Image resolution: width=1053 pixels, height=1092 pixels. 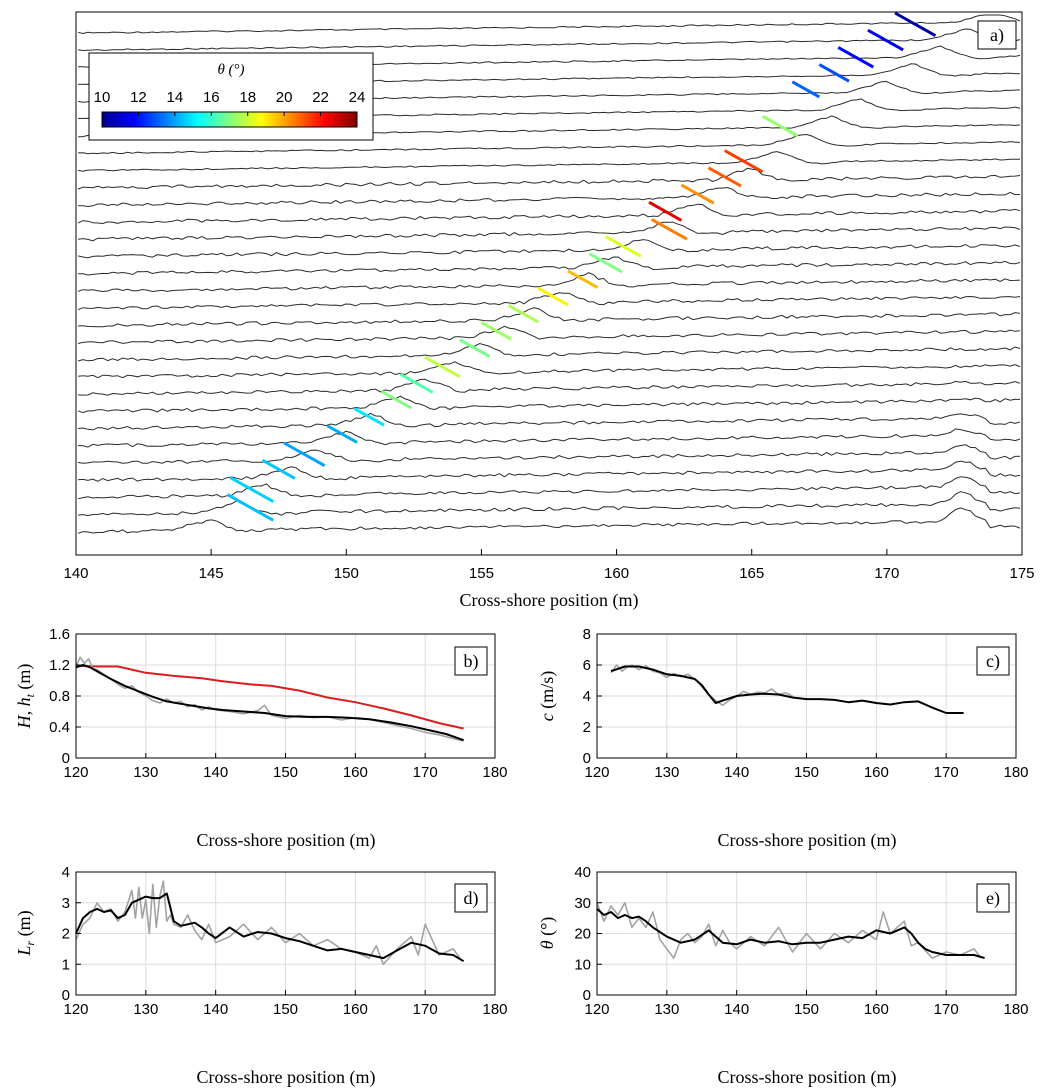 I want to click on colorbar-tick-label: 20, so click(x=284, y=97).